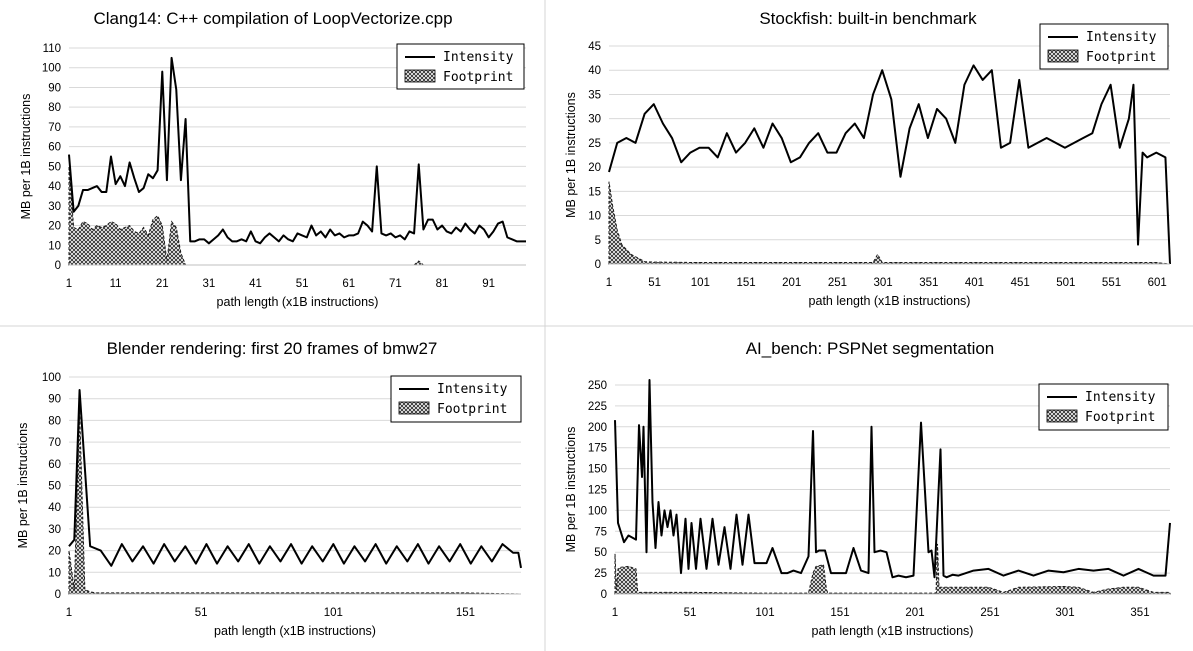 This screenshot has height=651, width=1193. Describe the element at coordinates (348, 284) in the screenshot. I see `x-tick-label: 61` at that location.